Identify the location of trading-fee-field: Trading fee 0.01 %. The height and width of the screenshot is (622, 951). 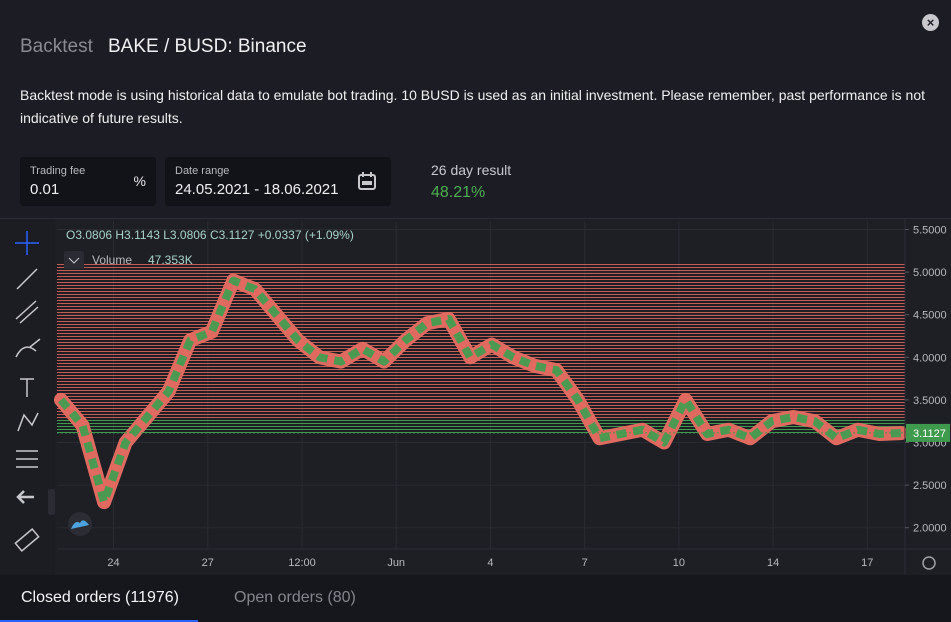
(88, 181).